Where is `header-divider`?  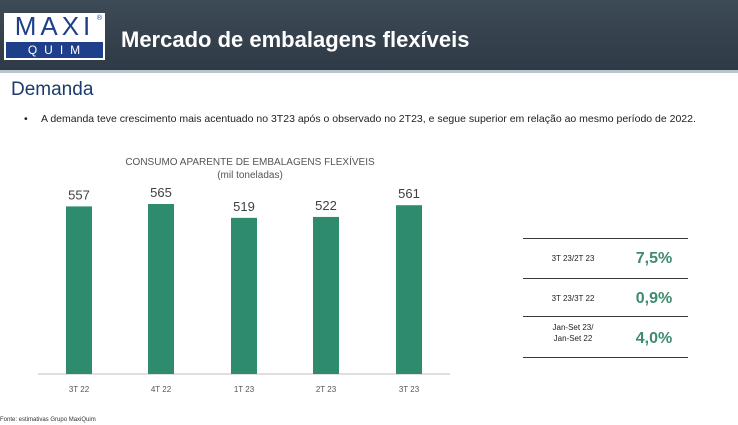
header-divider is located at coordinates (369, 71).